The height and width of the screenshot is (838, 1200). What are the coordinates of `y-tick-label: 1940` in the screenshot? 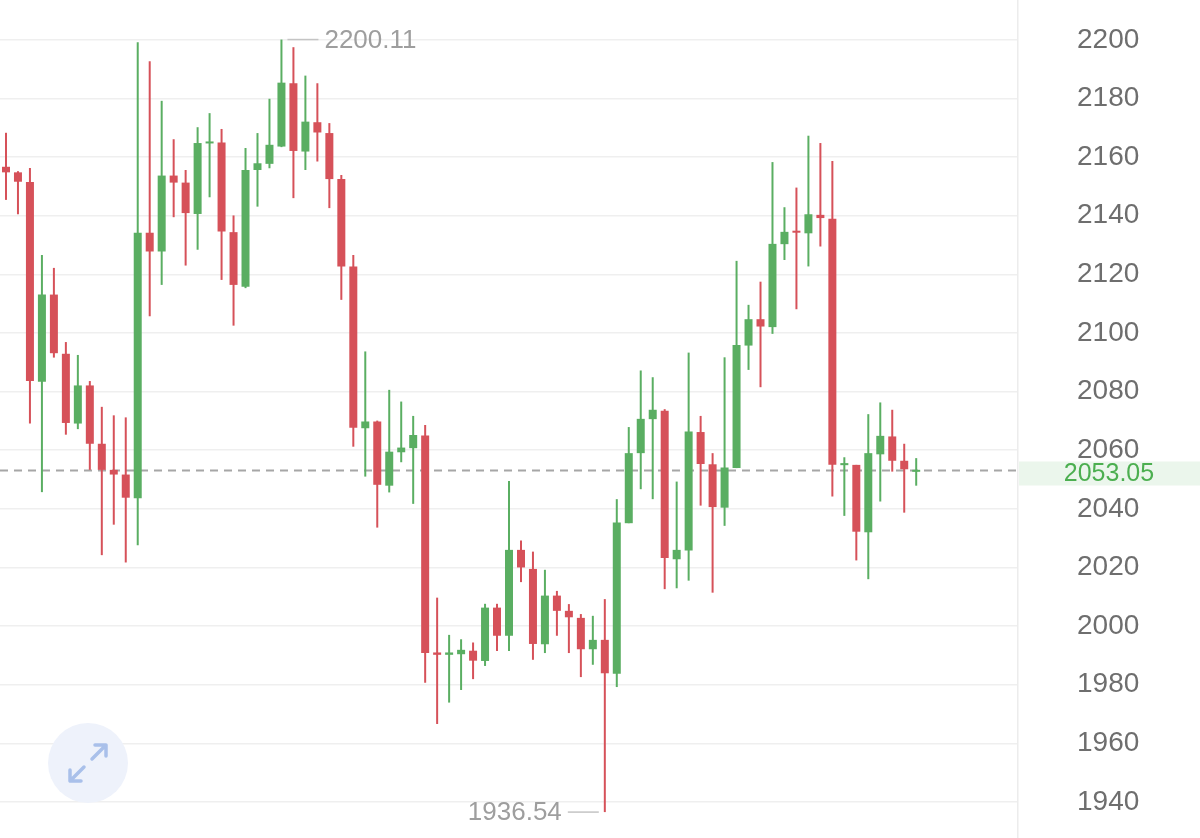 It's located at (1108, 800).